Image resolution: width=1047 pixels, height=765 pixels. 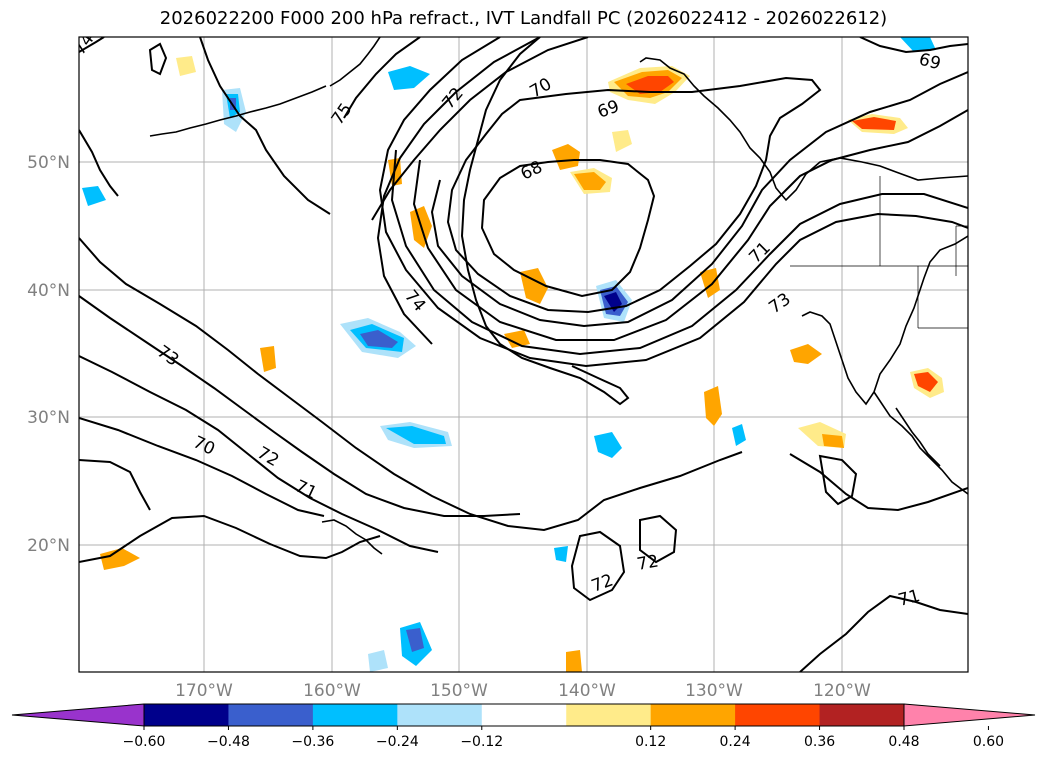 What do you see at coordinates (92, 45) in the screenshot?
I see `contour-74-west` at bounding box center [92, 45].